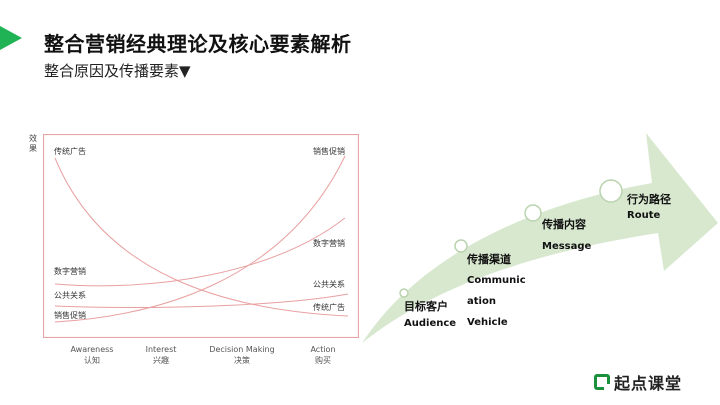  Describe the element at coordinates (161, 355) in the screenshot. I see `stage-interest: Interest 兴趣` at that location.